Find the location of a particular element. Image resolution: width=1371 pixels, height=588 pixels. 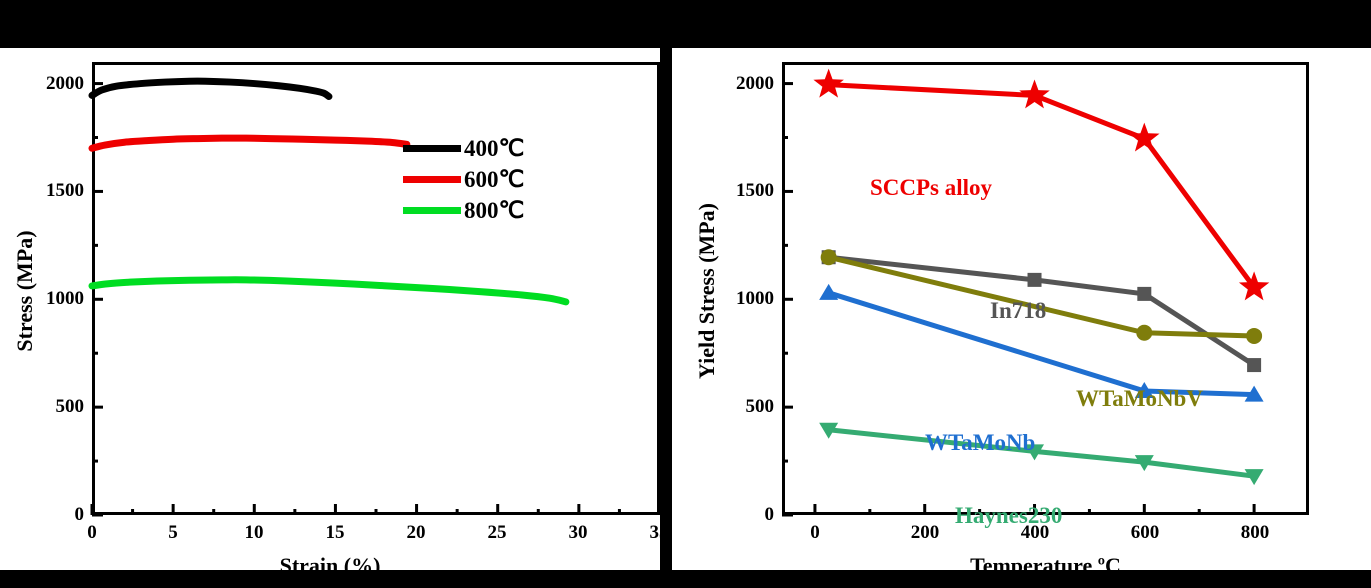

series-label-wtamonbv: WTaMoNbV is located at coordinates (1139, 398).